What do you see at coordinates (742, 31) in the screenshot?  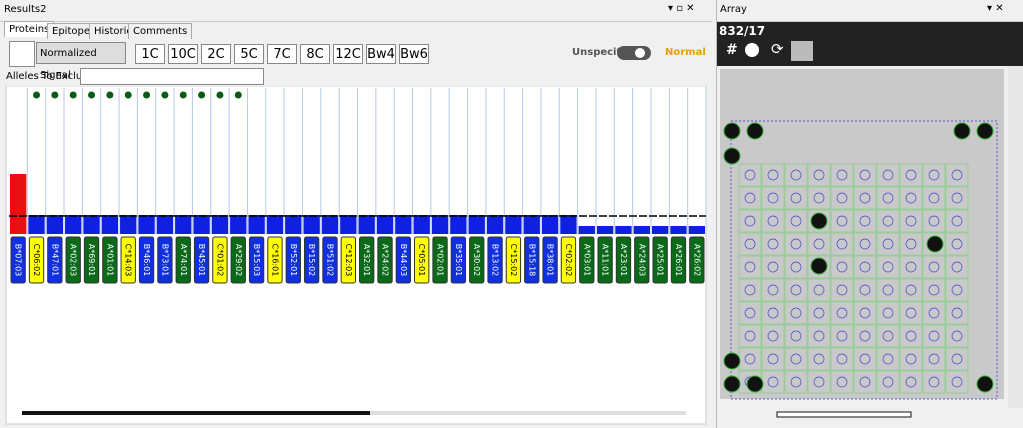 I see `array-id: 832/17` at bounding box center [742, 31].